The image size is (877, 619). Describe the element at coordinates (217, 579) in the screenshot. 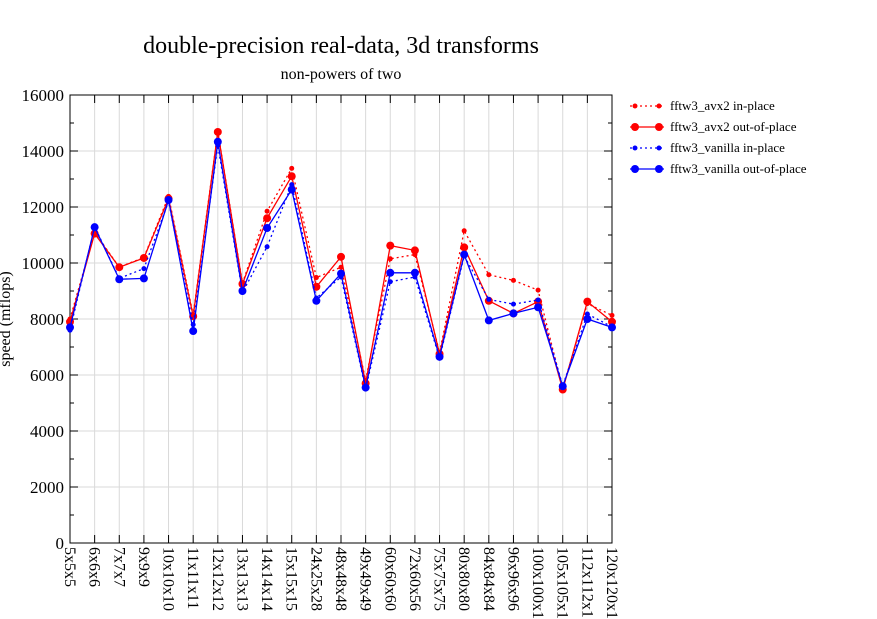

I see `x-tick-label: 12x12x12` at that location.